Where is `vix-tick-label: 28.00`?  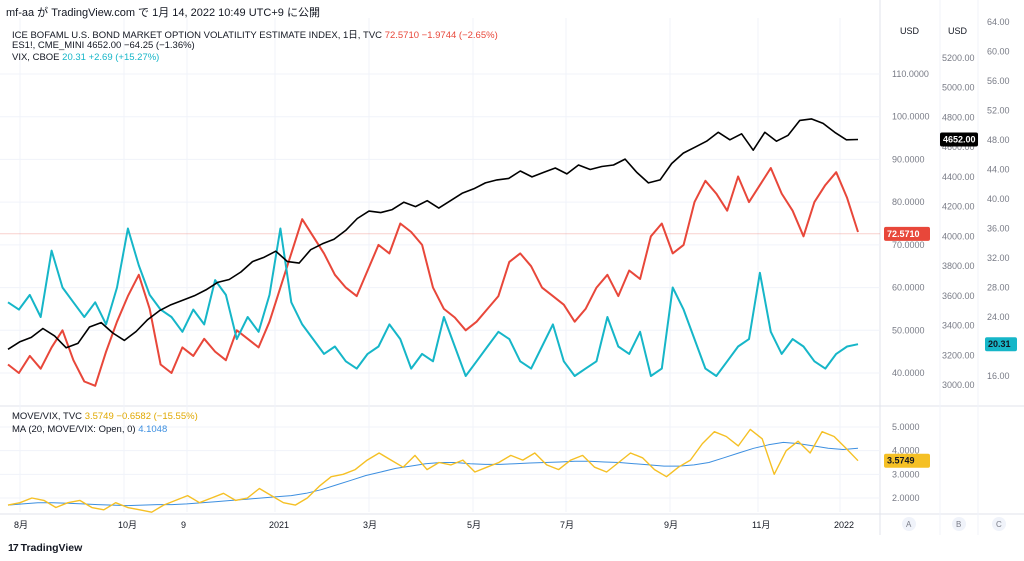 vix-tick-label: 28.00 is located at coordinates (998, 288).